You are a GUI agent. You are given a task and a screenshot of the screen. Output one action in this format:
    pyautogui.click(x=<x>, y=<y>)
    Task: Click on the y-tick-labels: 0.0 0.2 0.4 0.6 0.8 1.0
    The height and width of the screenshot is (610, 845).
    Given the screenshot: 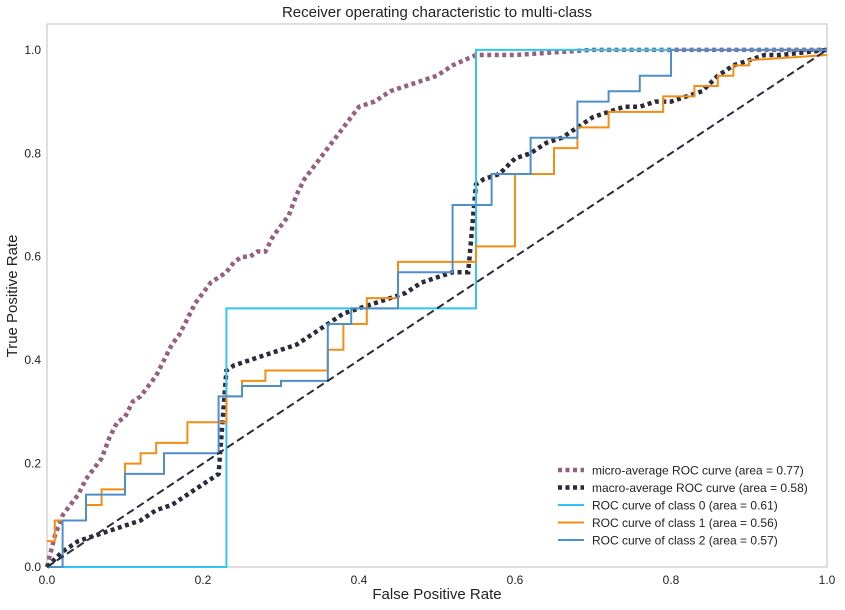 What is the action you would take?
    pyautogui.click(x=32, y=308)
    